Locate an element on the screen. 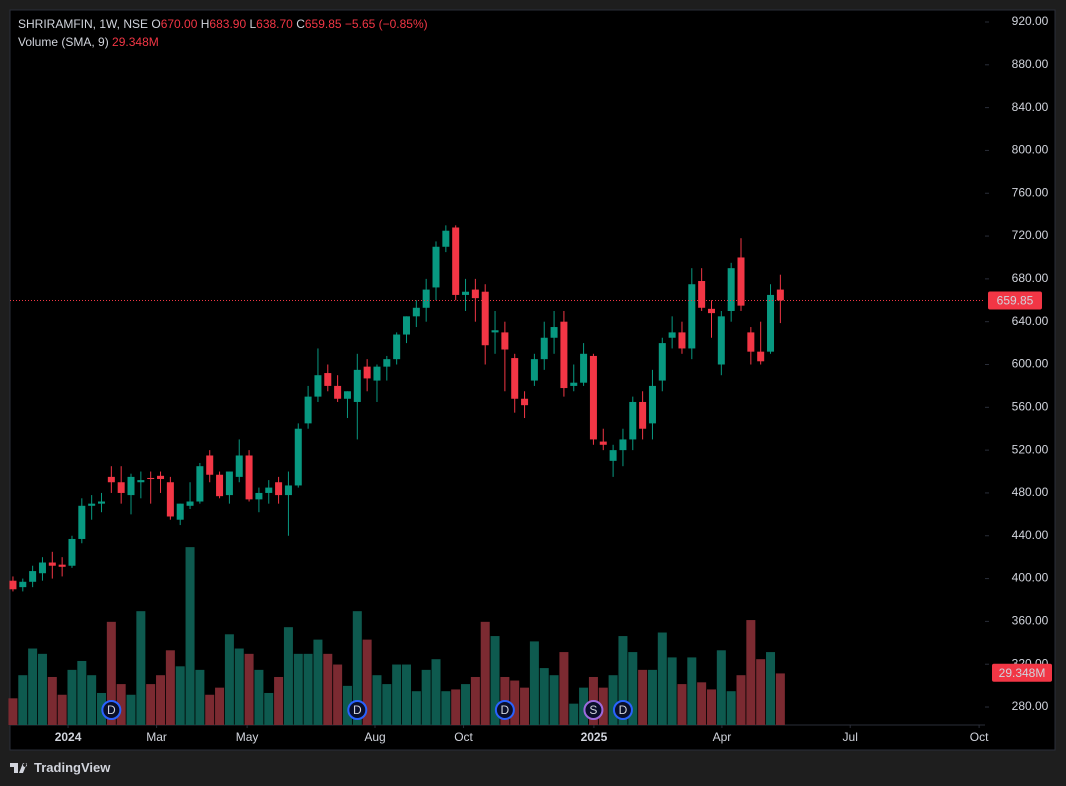 This screenshot has width=1066, height=786. y-tick-label: 560.00 is located at coordinates (1030, 406).